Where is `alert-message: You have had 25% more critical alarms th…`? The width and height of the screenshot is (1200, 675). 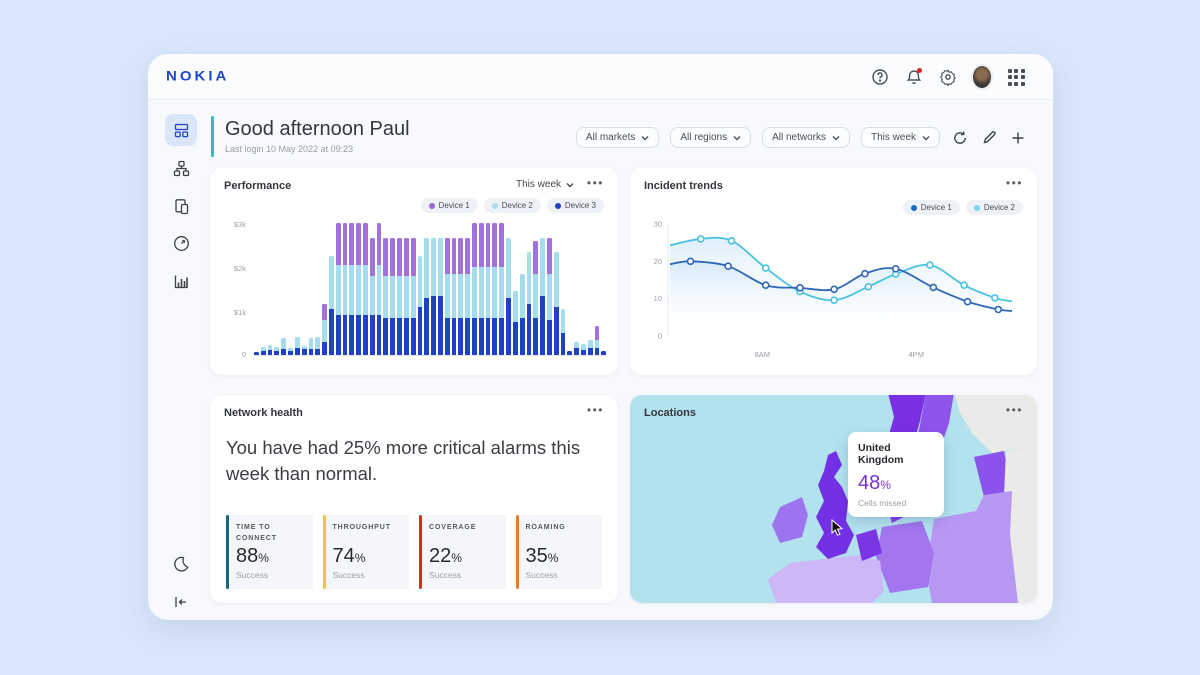 alert-message: You have had 25% more critical alarms th… is located at coordinates (403, 460).